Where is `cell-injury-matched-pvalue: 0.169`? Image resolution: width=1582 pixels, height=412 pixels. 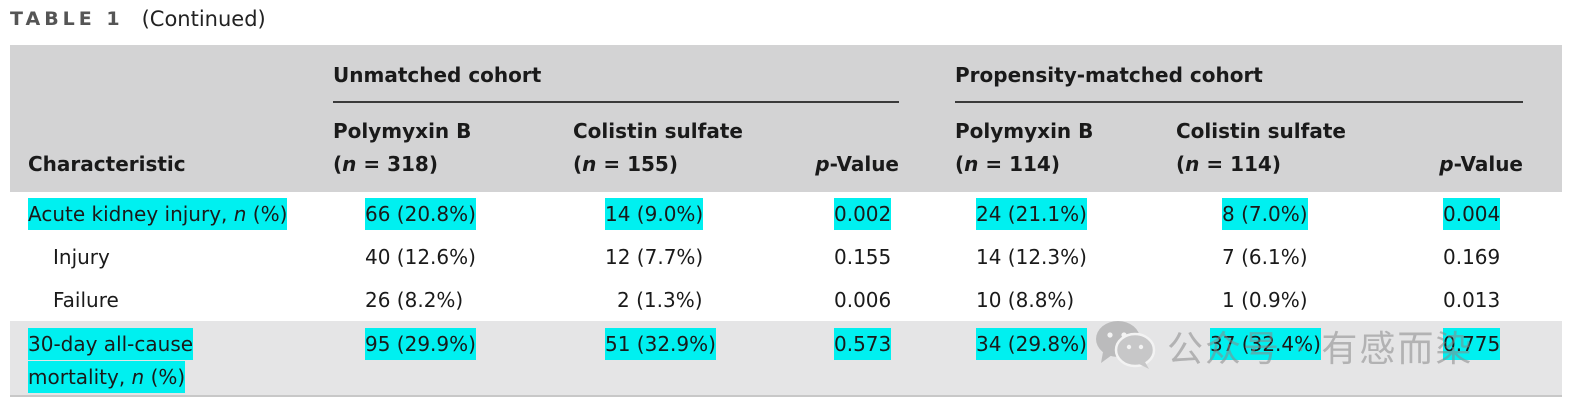 cell-injury-matched-pvalue: 0.169 is located at coordinates (1472, 257).